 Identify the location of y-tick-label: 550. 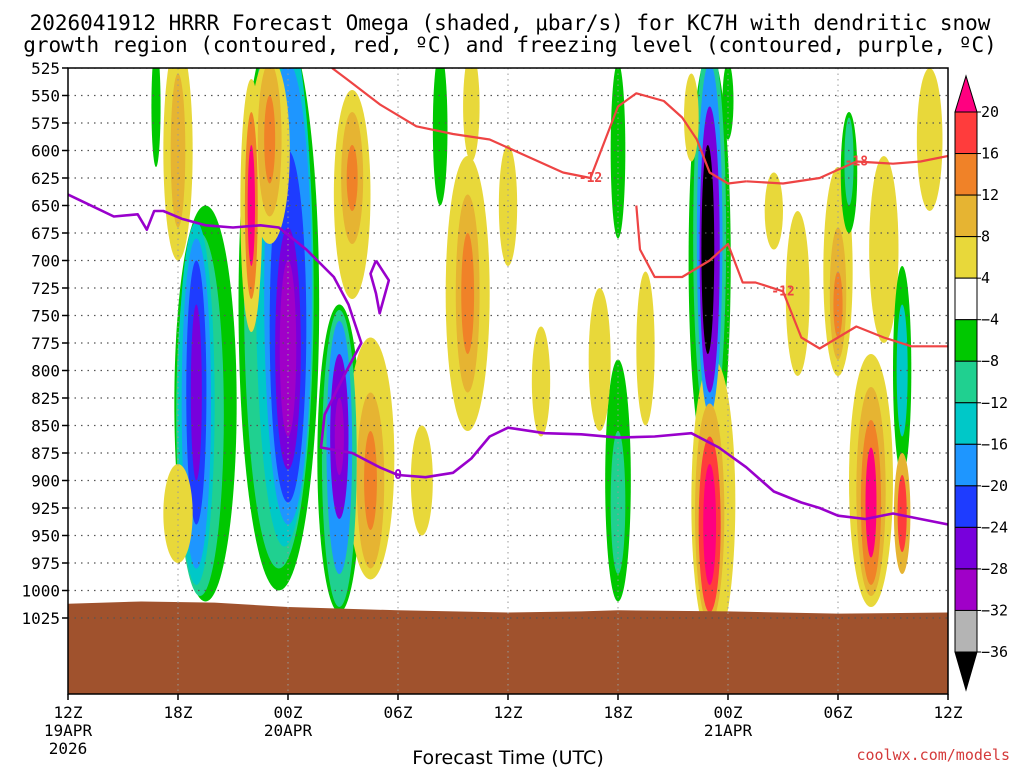
(45, 96).